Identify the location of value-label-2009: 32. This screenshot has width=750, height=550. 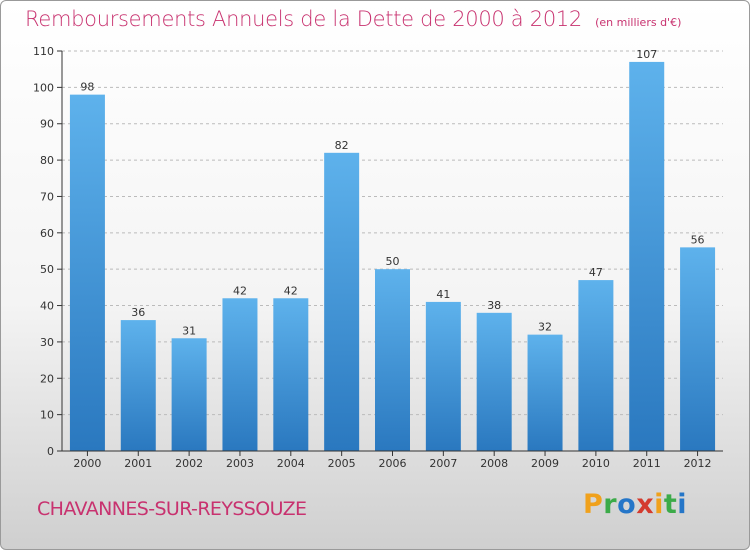
(545, 327).